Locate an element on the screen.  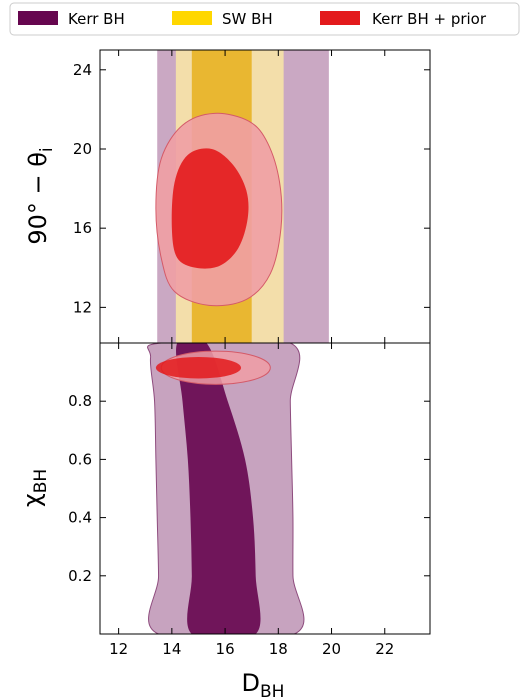
legend-label-sw: SW BH is located at coordinates (247, 19).